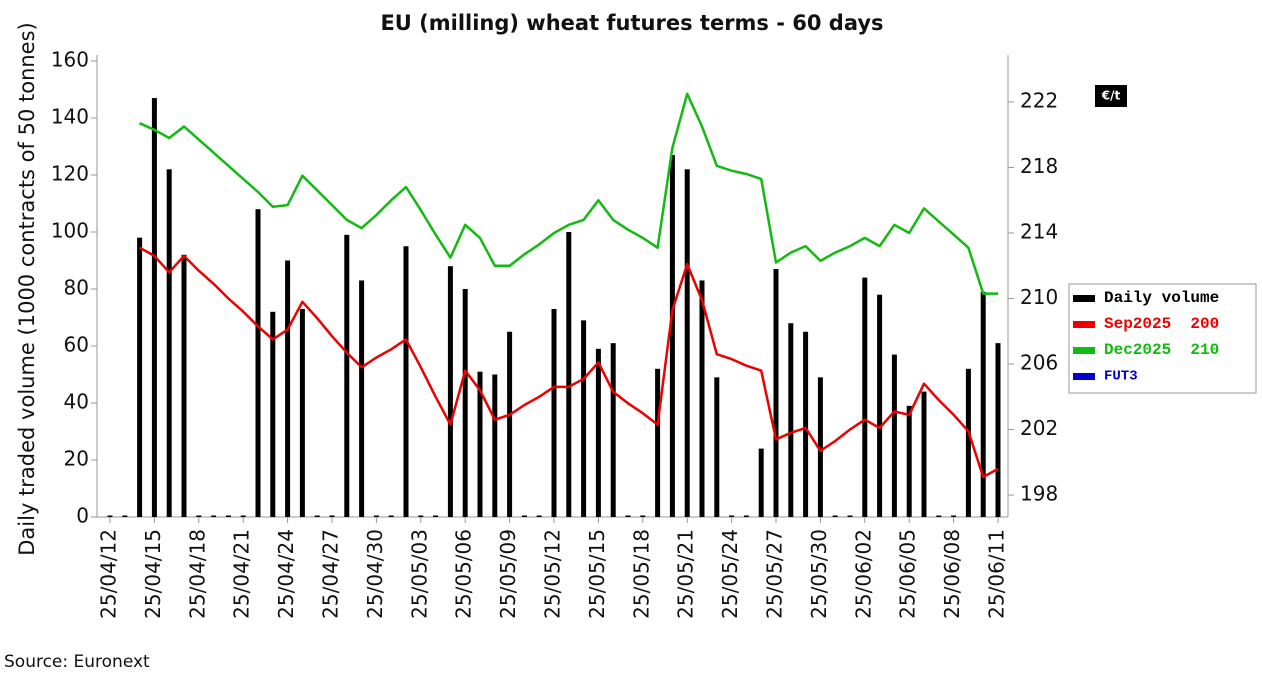 The image size is (1262, 679). What do you see at coordinates (242, 574) in the screenshot?
I see `x-tick-label: 25/04/21` at bounding box center [242, 574].